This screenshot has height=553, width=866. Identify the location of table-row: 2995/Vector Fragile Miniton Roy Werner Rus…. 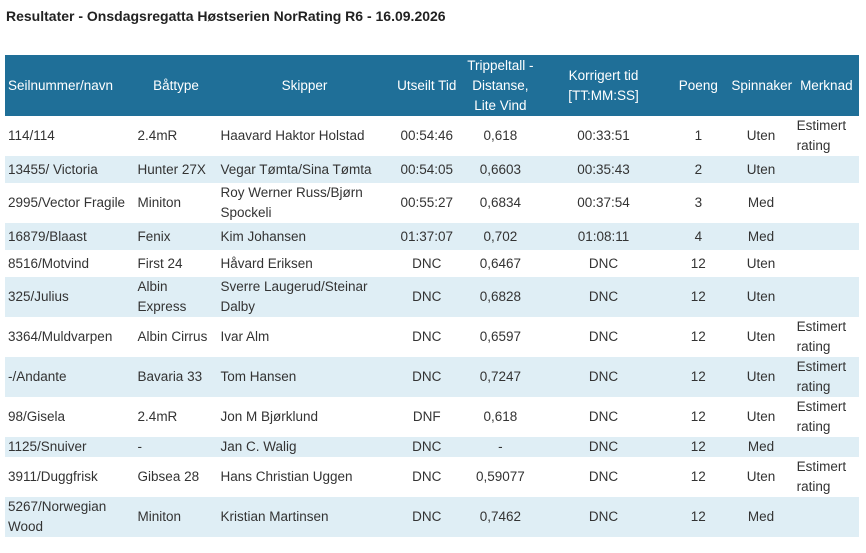
(432, 203).